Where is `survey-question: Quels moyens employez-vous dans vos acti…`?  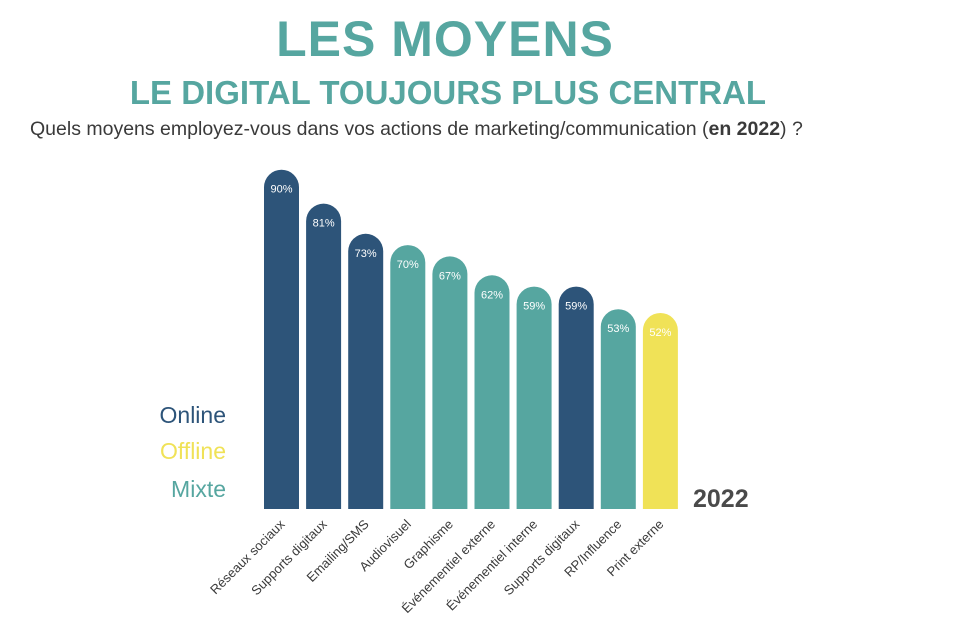
survey-question: Quels moyens employez-vous dans vos acti… is located at coordinates (416, 129).